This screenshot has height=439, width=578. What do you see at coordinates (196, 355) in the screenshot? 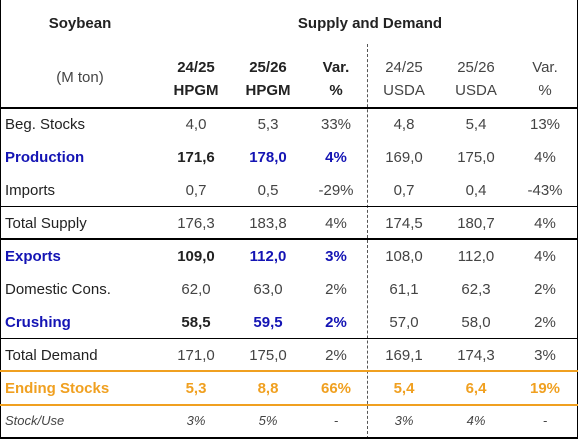
I see `table-cell: 171,0` at bounding box center [196, 355].